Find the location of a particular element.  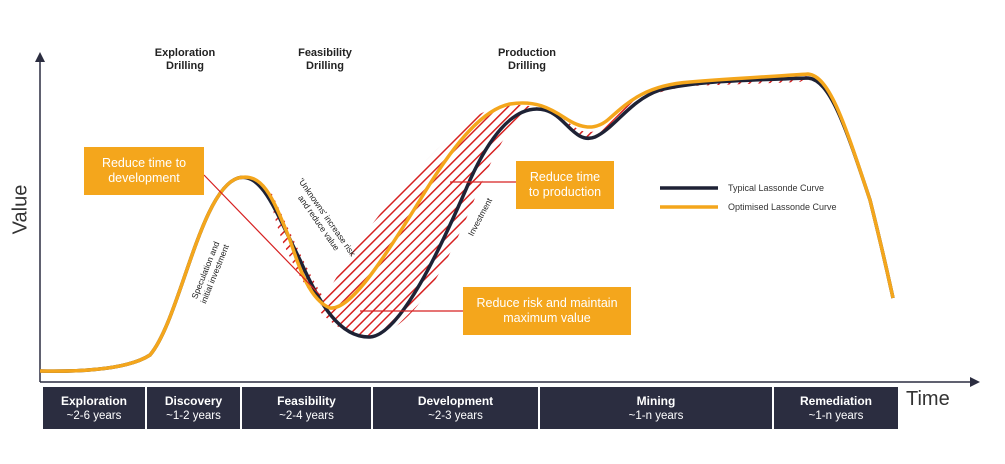

phase-name: Feasibility is located at coordinates (306, 400).